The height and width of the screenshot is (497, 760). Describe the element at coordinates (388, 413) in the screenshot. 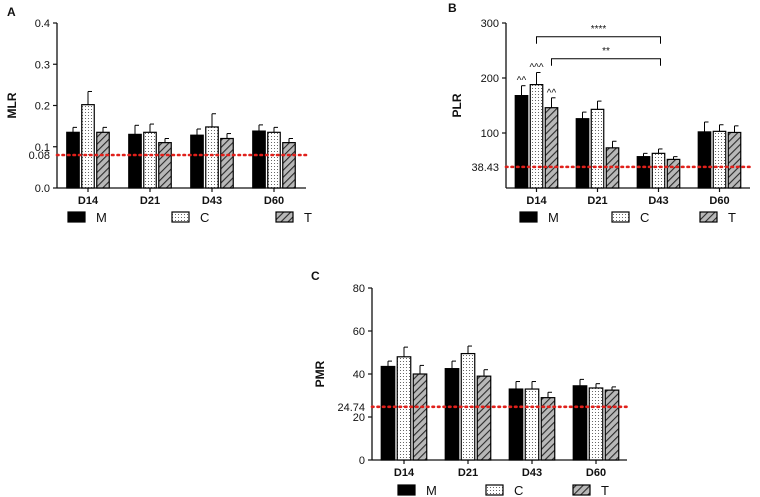

I see `bar-c-m-d14` at that location.